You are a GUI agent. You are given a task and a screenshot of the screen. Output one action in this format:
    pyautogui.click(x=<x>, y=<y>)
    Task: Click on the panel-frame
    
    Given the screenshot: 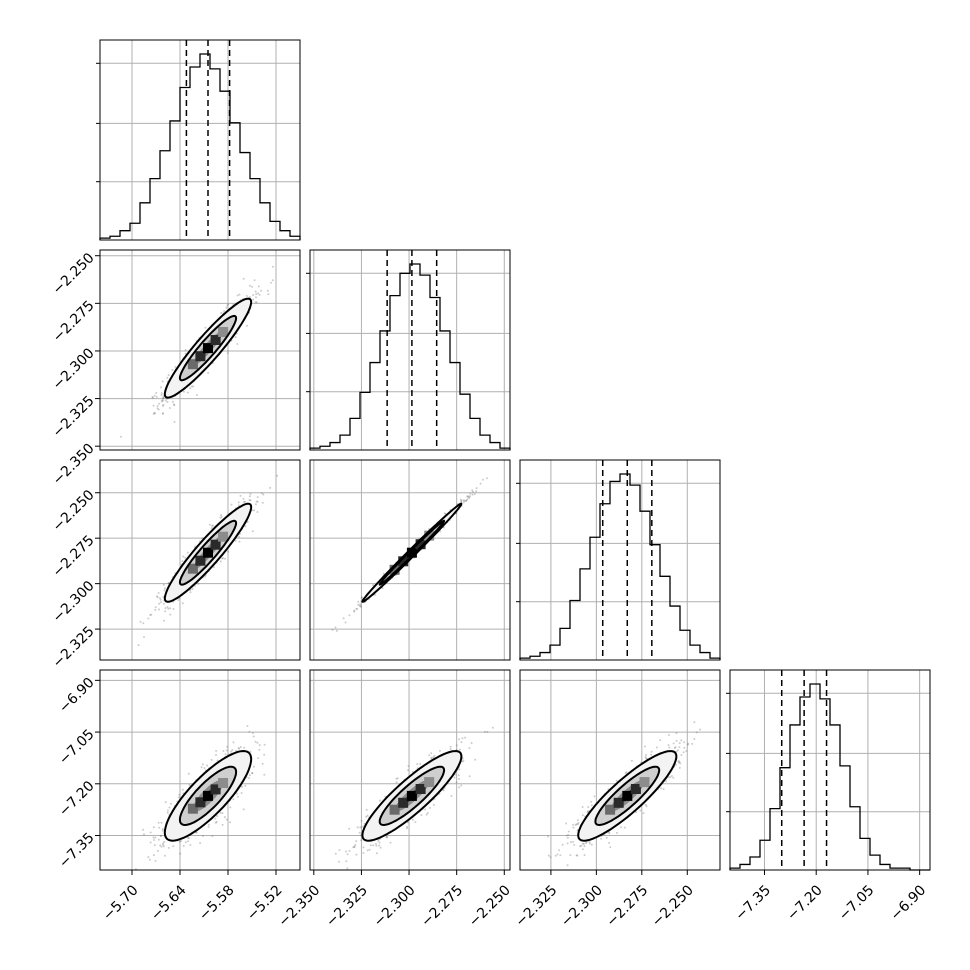 What is the action you would take?
    pyautogui.click(x=410, y=770)
    